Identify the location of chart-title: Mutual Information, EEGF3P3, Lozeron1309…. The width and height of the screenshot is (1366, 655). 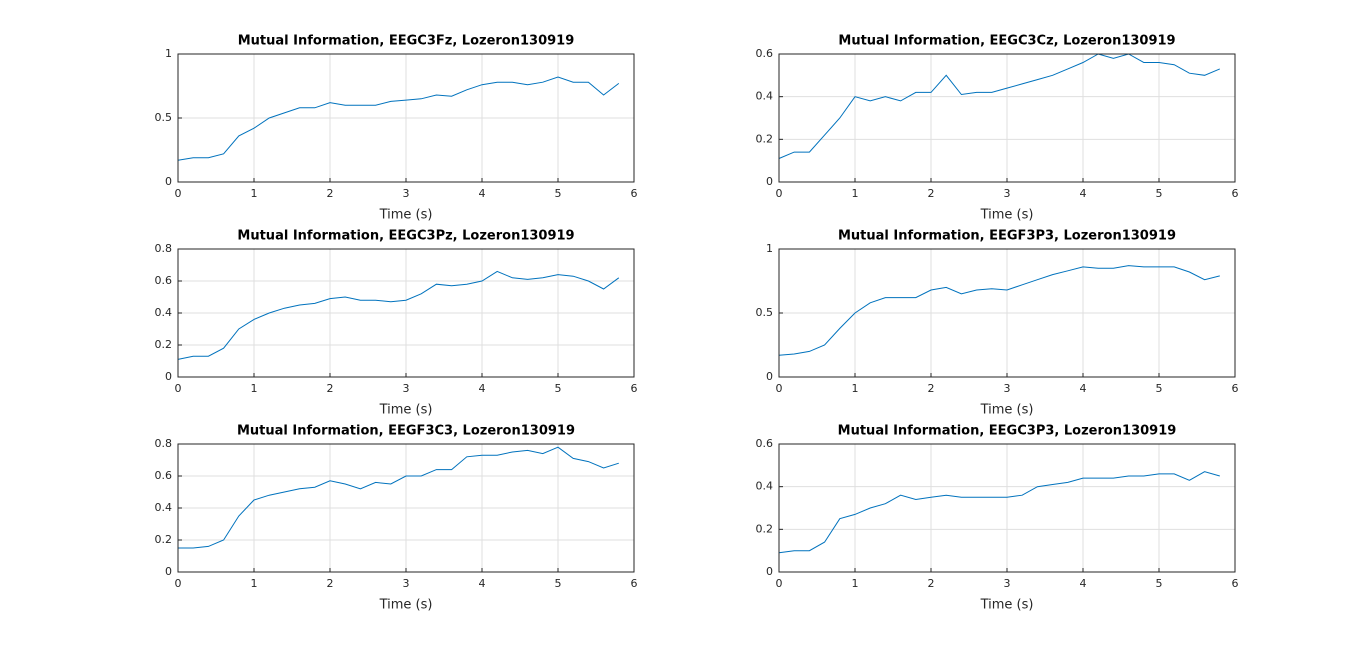
(1007, 236).